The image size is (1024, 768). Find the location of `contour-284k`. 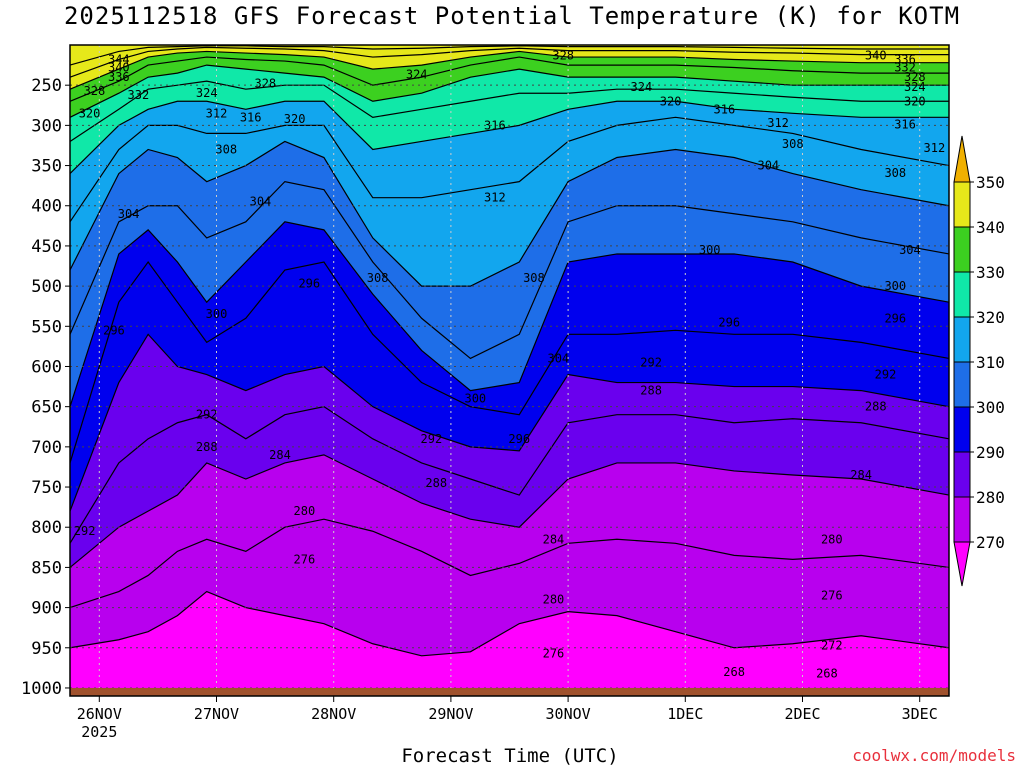

contour-284k is located at coordinates (509, 511).